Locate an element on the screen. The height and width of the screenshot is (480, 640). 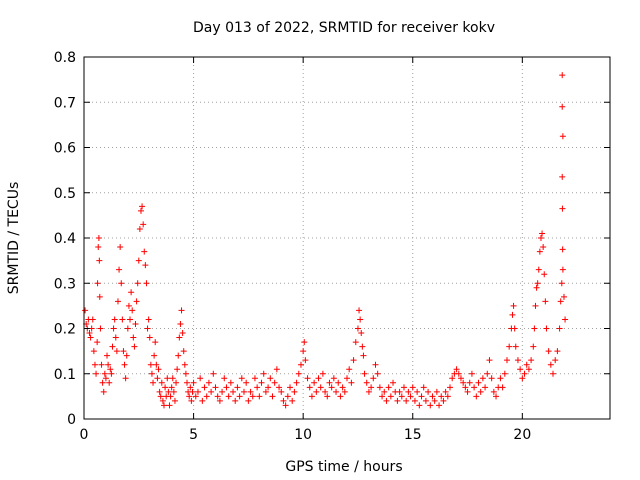
y-tick-label: 0.3 is located at coordinates (65, 284).